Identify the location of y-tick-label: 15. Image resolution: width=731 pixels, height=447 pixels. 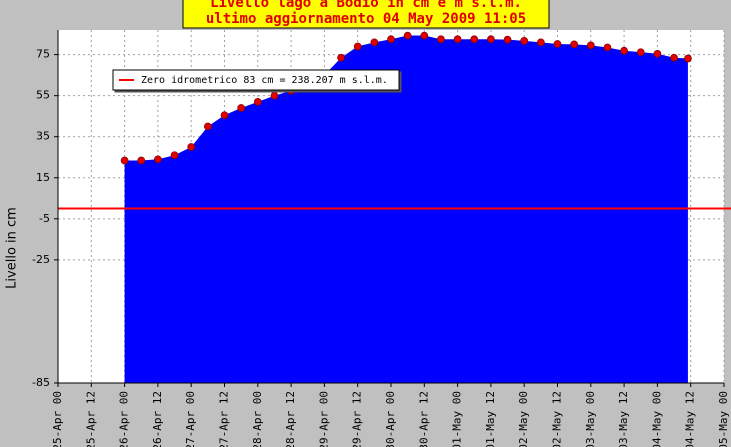
(43, 177).